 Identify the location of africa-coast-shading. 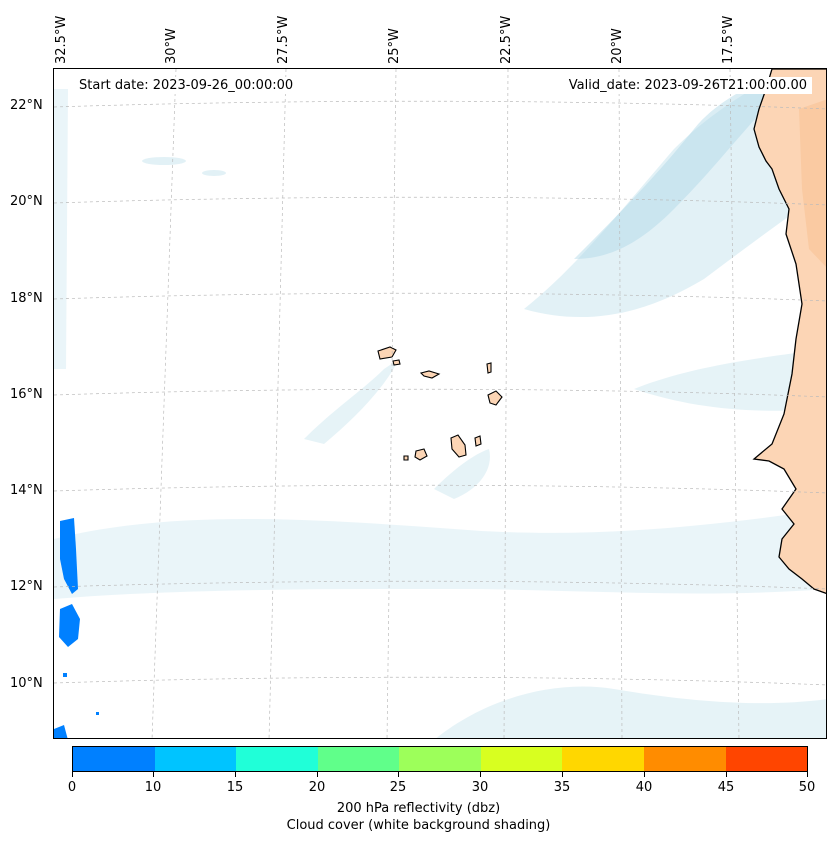
(812, 183).